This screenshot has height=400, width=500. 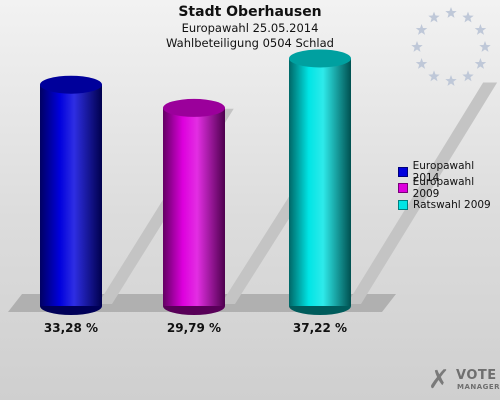 What do you see at coordinates (250, 12) in the screenshot?
I see `chart-title: Stadt Oberhausen` at bounding box center [250, 12].